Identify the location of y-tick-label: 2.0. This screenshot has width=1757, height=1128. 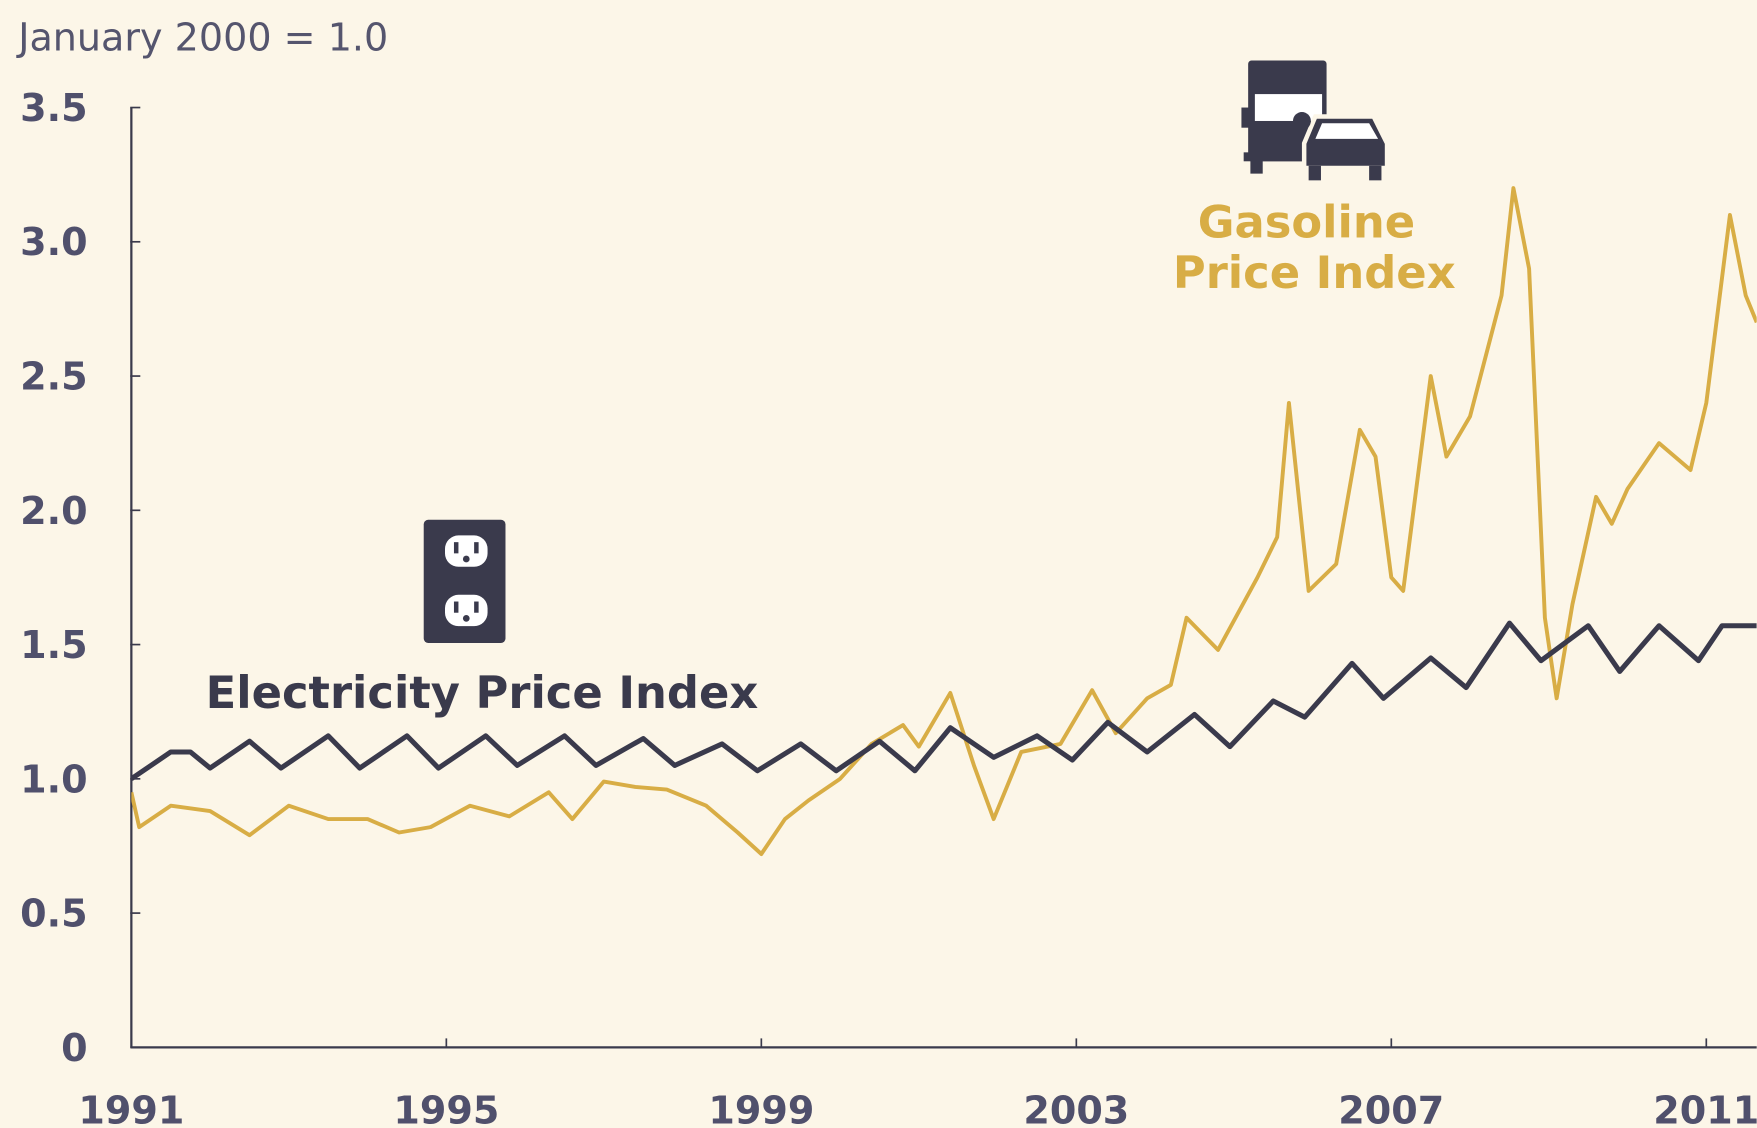
(53, 511).